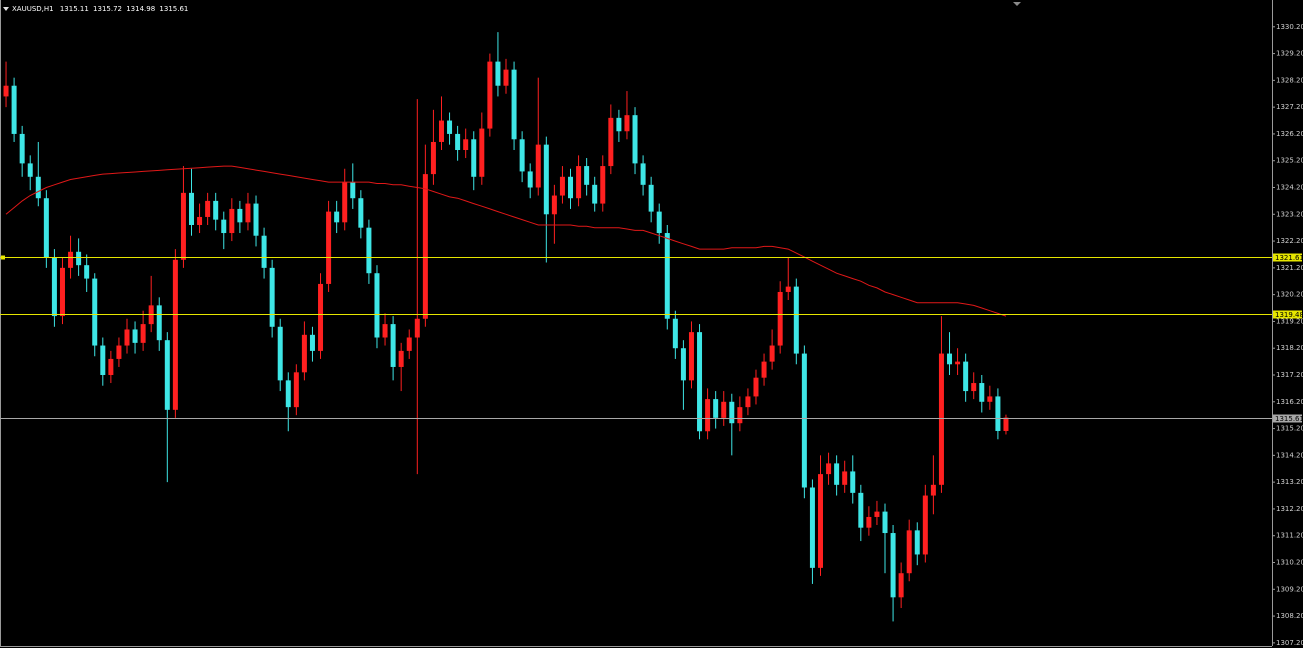 This screenshot has height=648, width=1303. I want to click on y-tick-label: 1318.20, so click(1289, 348).